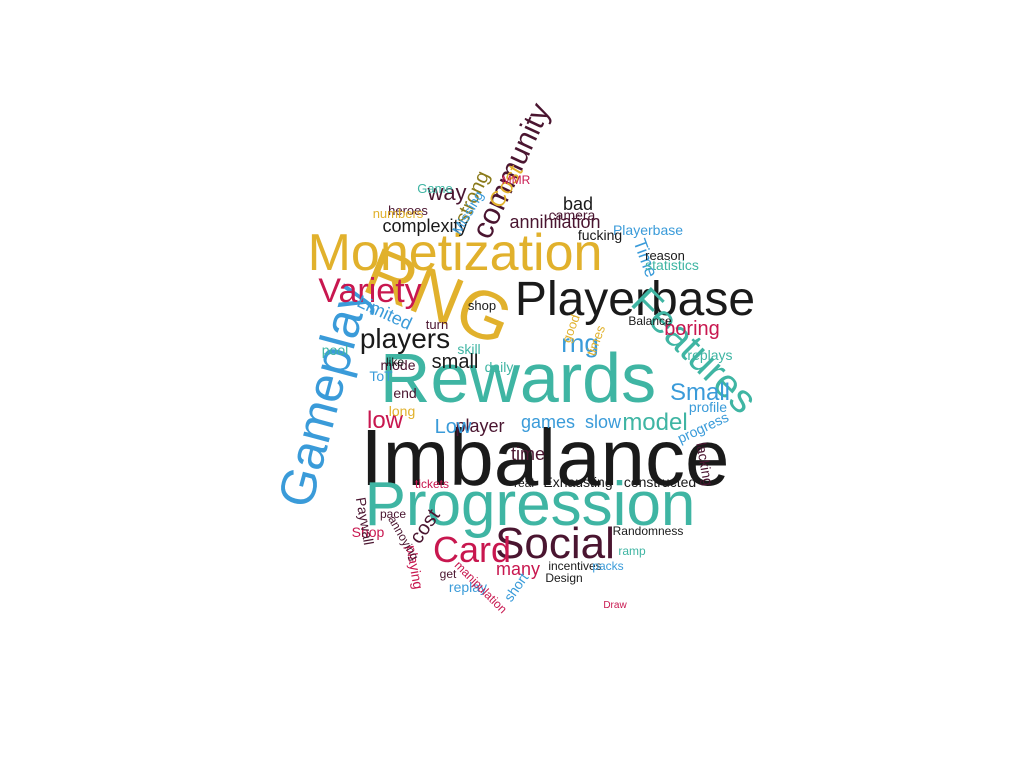  Describe the element at coordinates (368, 532) in the screenshot. I see `word-shop: Shop` at that location.